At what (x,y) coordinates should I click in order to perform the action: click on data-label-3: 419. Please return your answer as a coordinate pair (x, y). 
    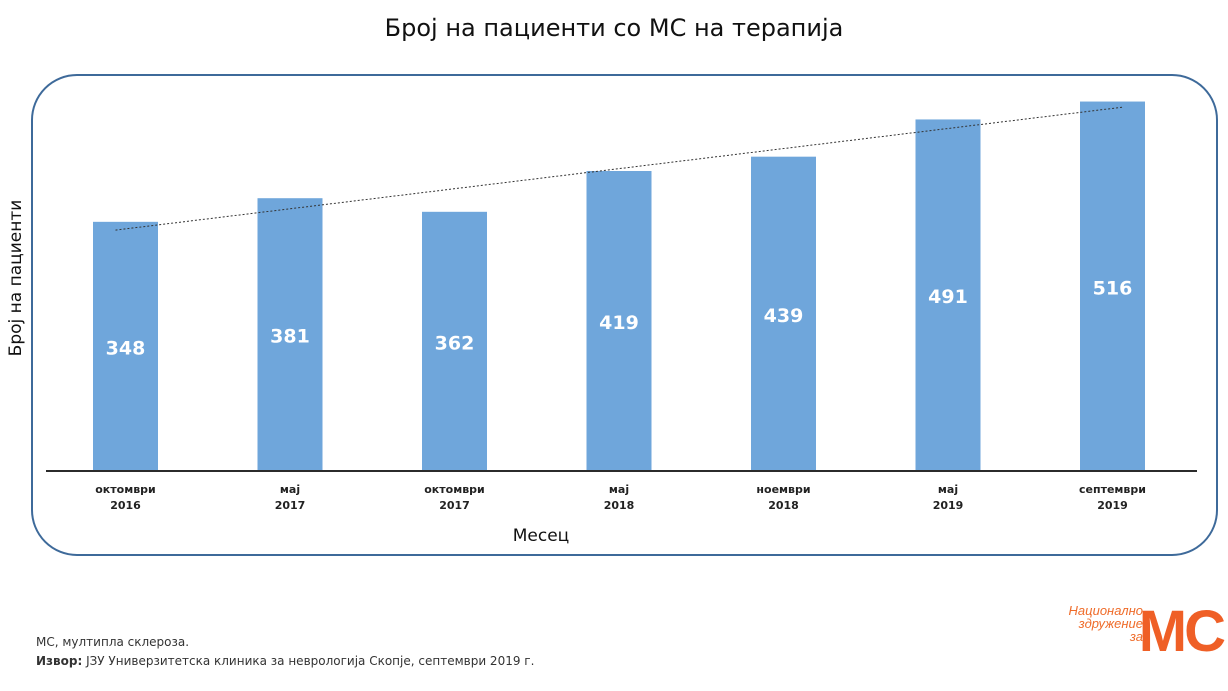
    Looking at the image, I should click on (619, 323).